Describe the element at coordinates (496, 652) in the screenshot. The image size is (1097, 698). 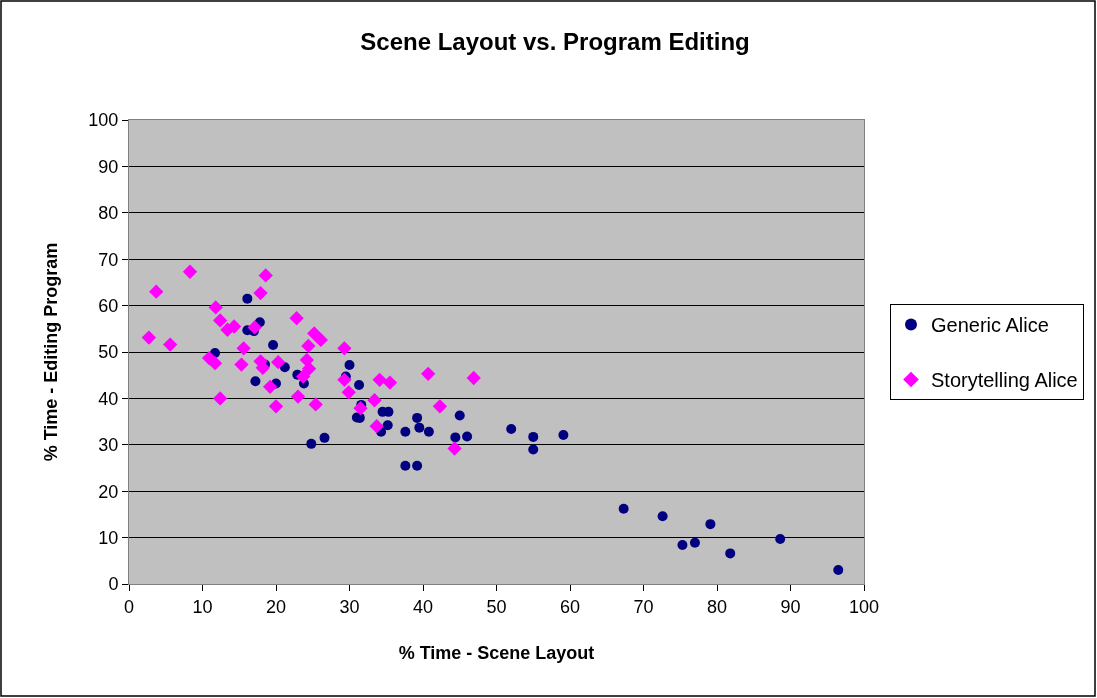
I see `x-axis-title: % Time - Scene Layout` at that location.